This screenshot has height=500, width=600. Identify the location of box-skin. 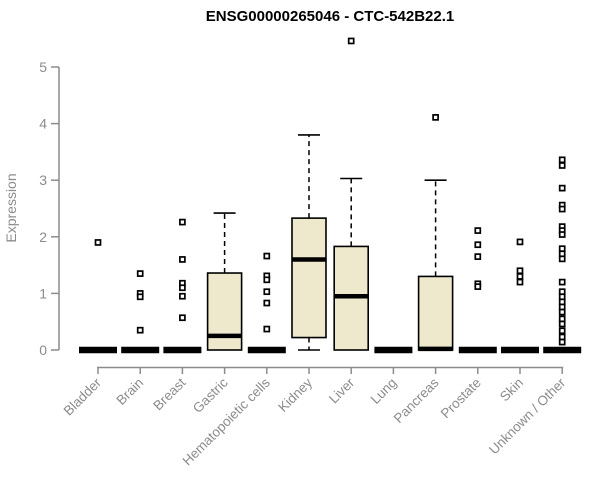
(520, 350).